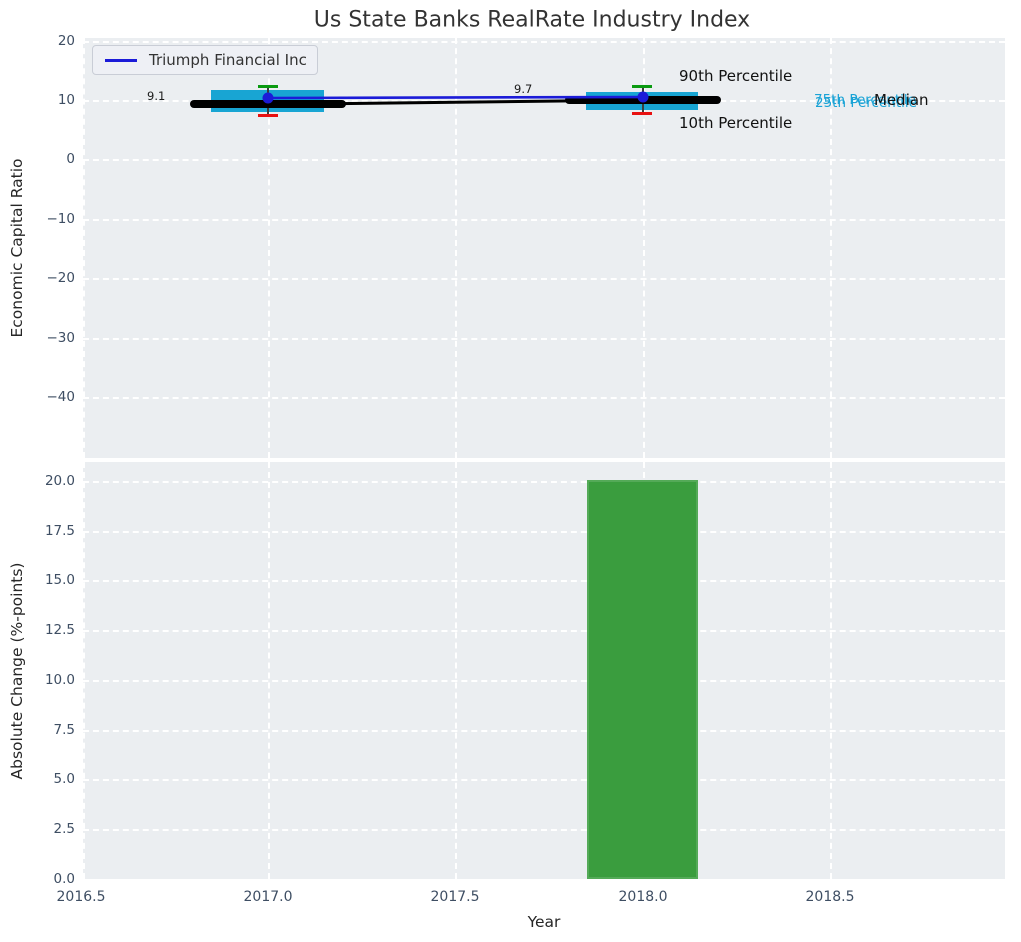 The height and width of the screenshot is (942, 1021). I want to click on legend-line-swatch, so click(121, 60).